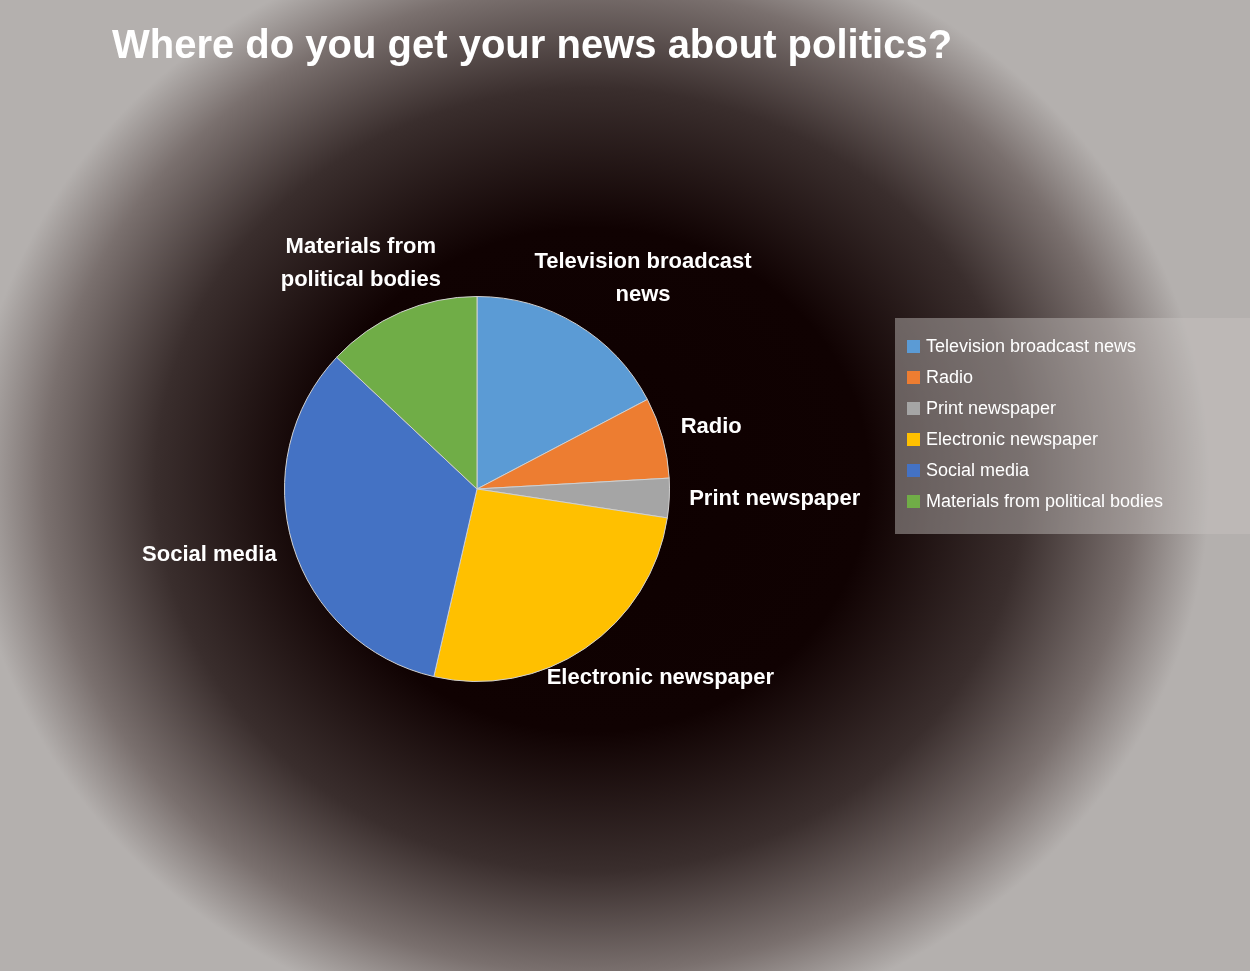  What do you see at coordinates (775, 498) in the screenshot?
I see `slice-label: Print newspaper` at bounding box center [775, 498].